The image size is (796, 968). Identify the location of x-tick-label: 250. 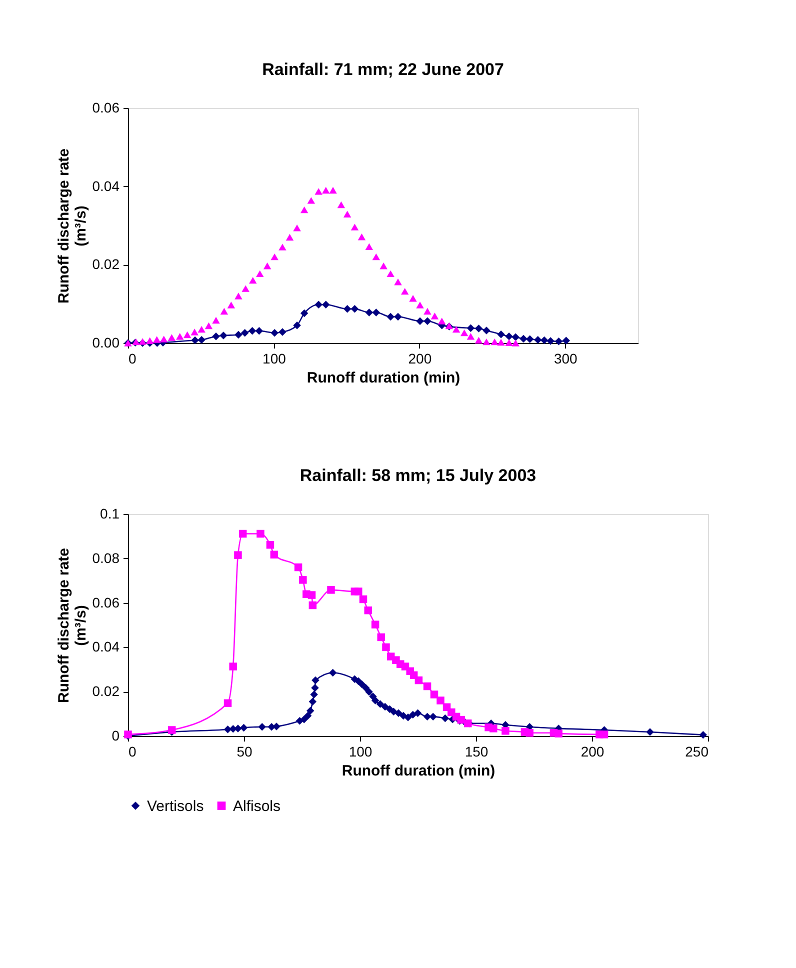
(697, 752).